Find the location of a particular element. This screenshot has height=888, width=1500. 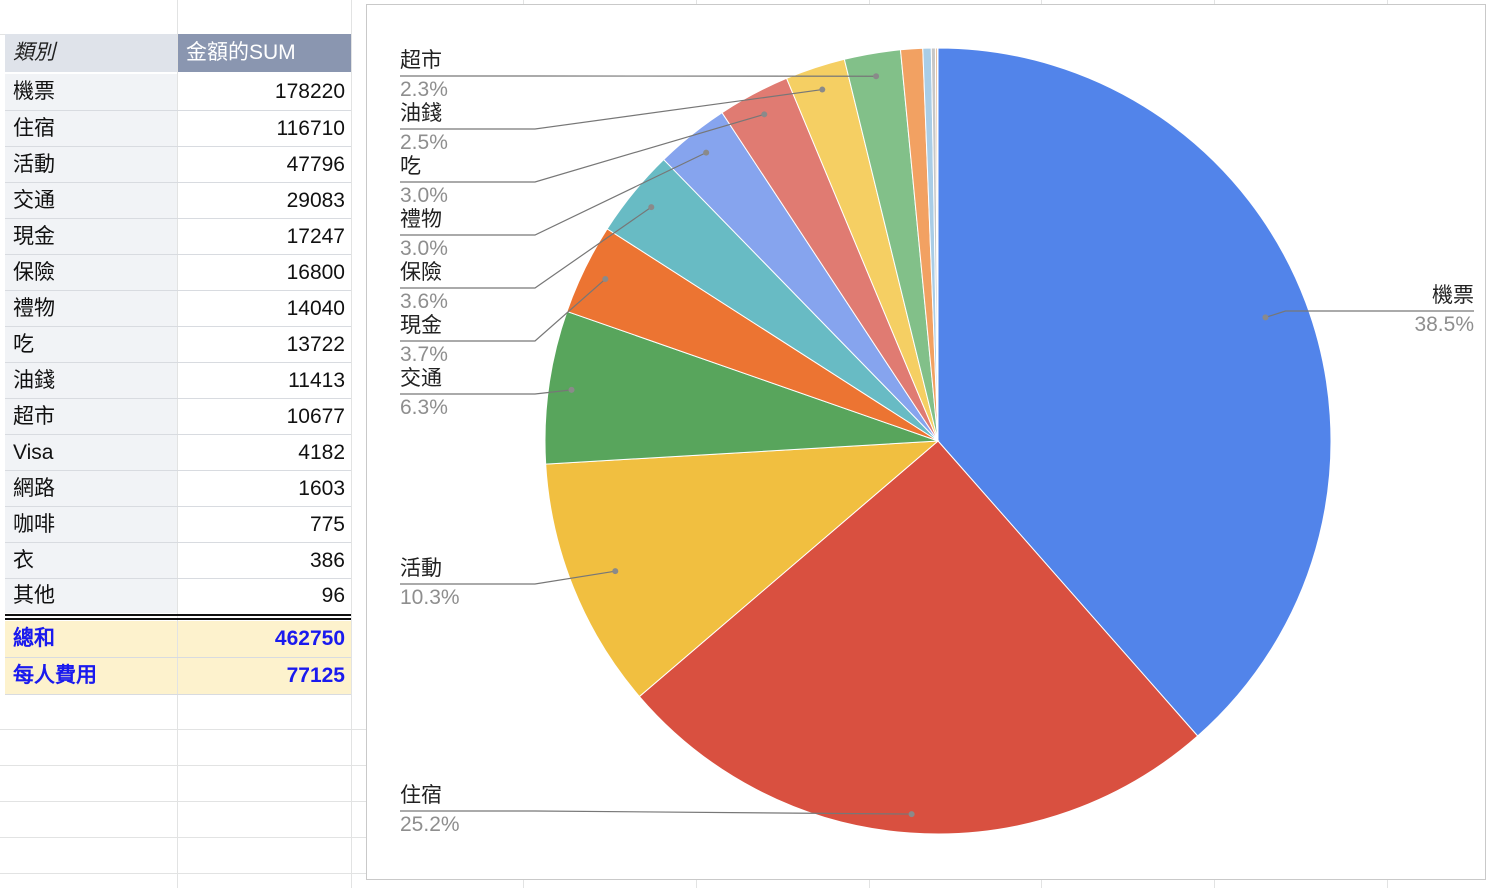

value-cell: 1603 is located at coordinates (264, 489).